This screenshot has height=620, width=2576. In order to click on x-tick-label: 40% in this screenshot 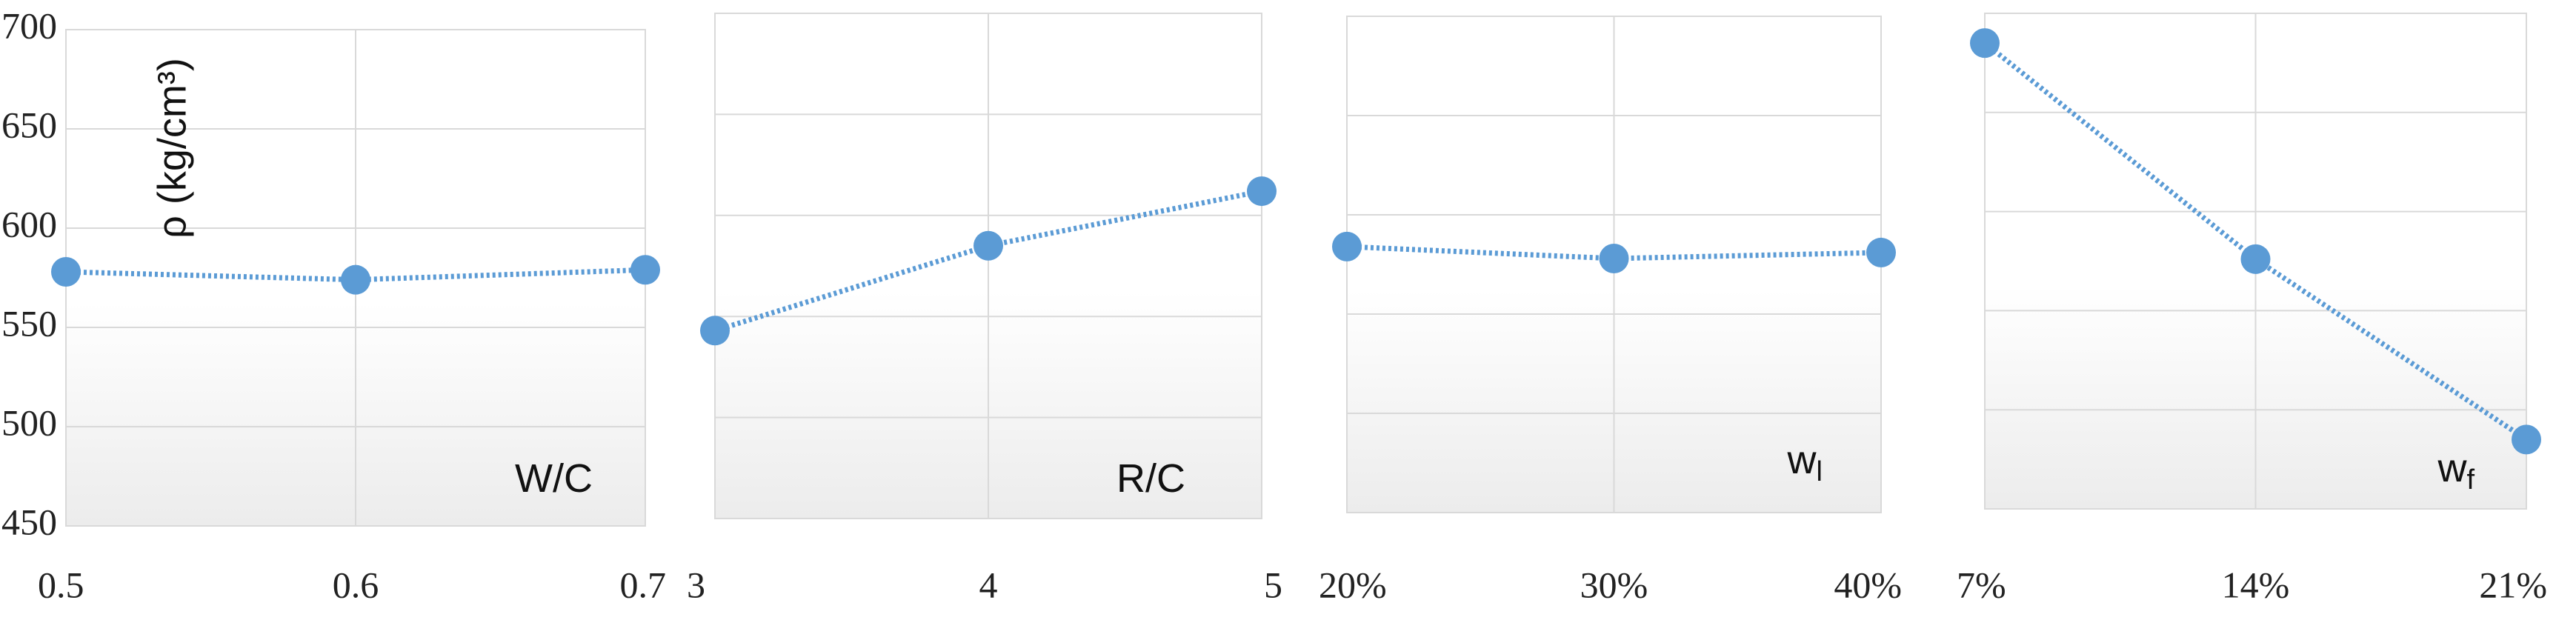, I will do `click(1868, 584)`.